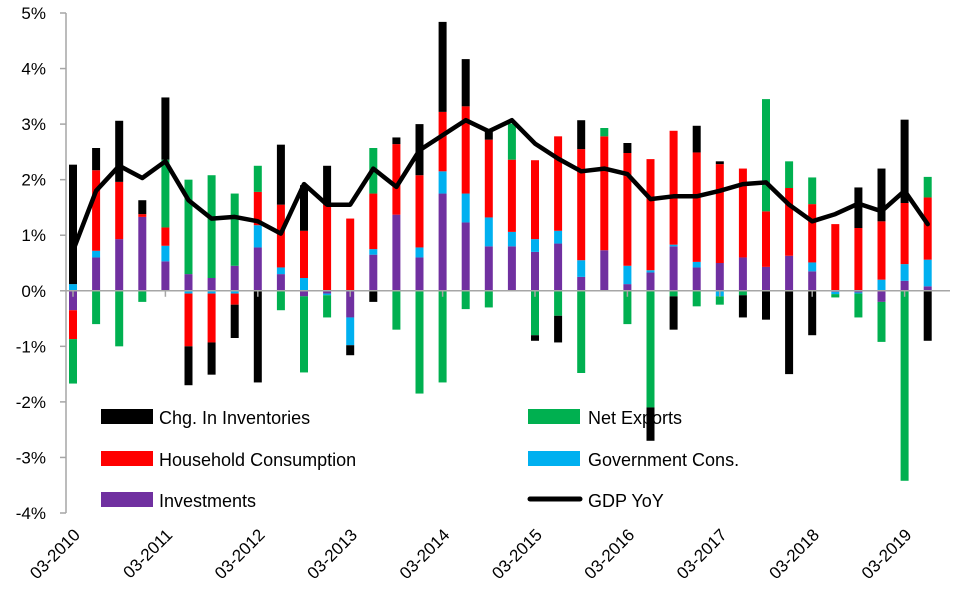 This screenshot has height=615, width=956. I want to click on legend-swatch-household, so click(127, 458).